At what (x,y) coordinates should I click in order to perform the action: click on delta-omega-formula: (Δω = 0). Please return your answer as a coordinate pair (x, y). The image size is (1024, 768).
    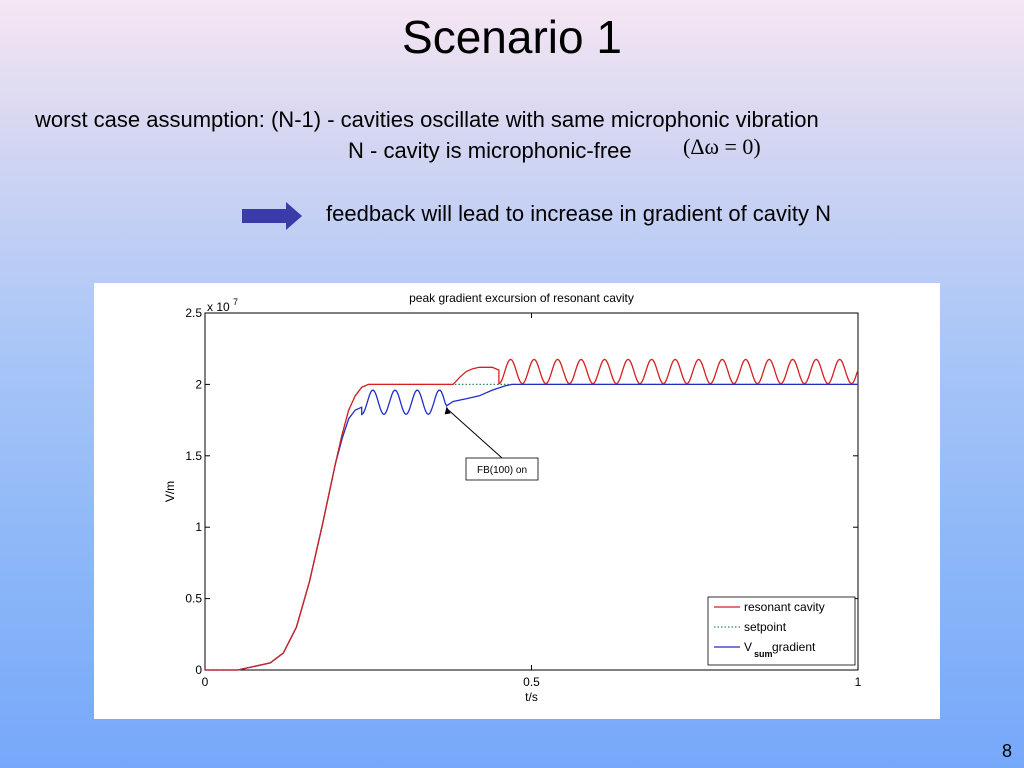
    Looking at the image, I should click on (722, 146).